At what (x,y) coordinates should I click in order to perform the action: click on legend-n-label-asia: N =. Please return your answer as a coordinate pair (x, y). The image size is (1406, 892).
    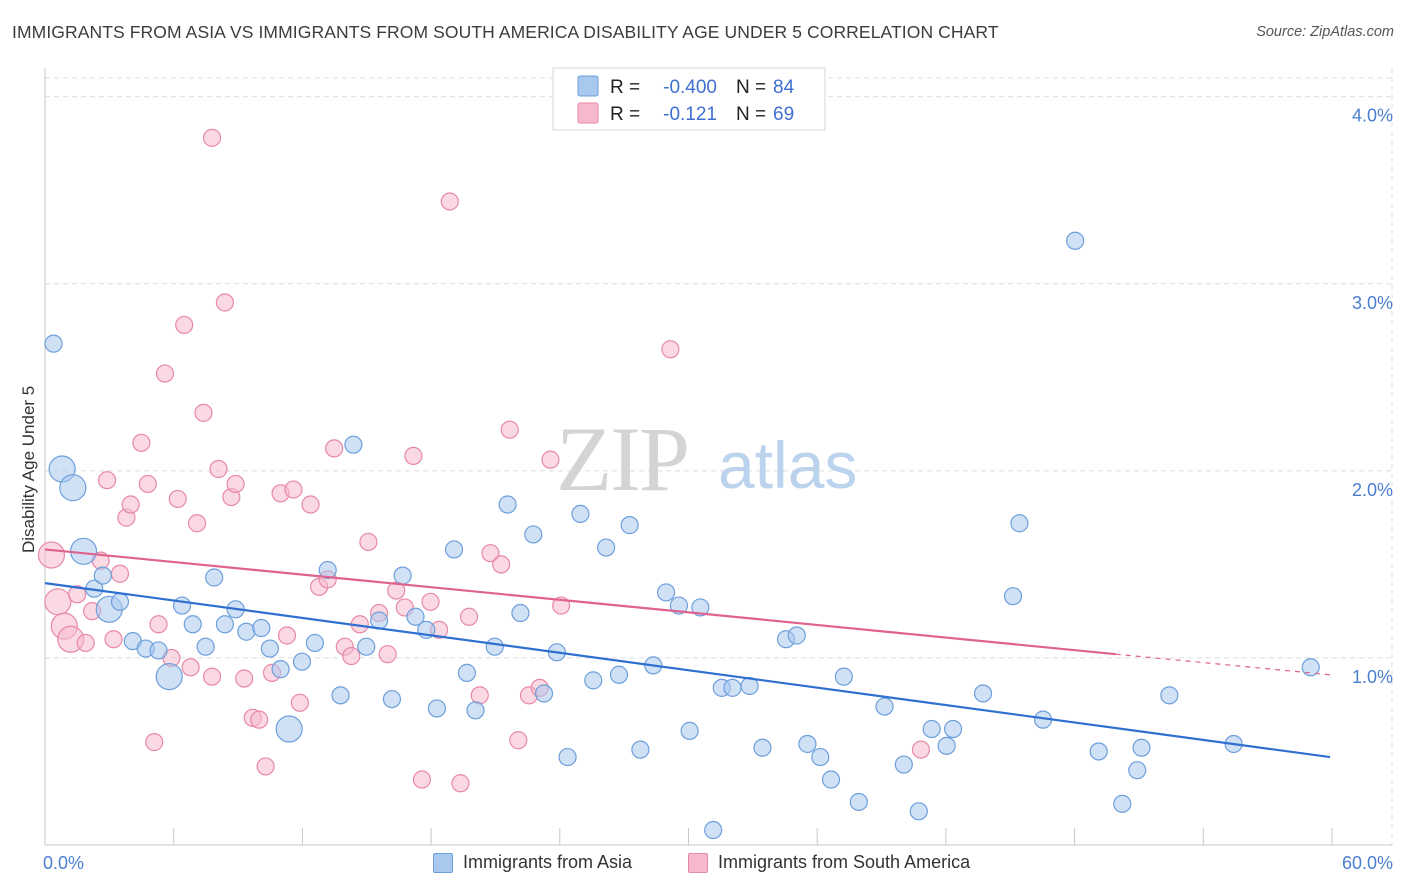
    Looking at the image, I should click on (751, 87).